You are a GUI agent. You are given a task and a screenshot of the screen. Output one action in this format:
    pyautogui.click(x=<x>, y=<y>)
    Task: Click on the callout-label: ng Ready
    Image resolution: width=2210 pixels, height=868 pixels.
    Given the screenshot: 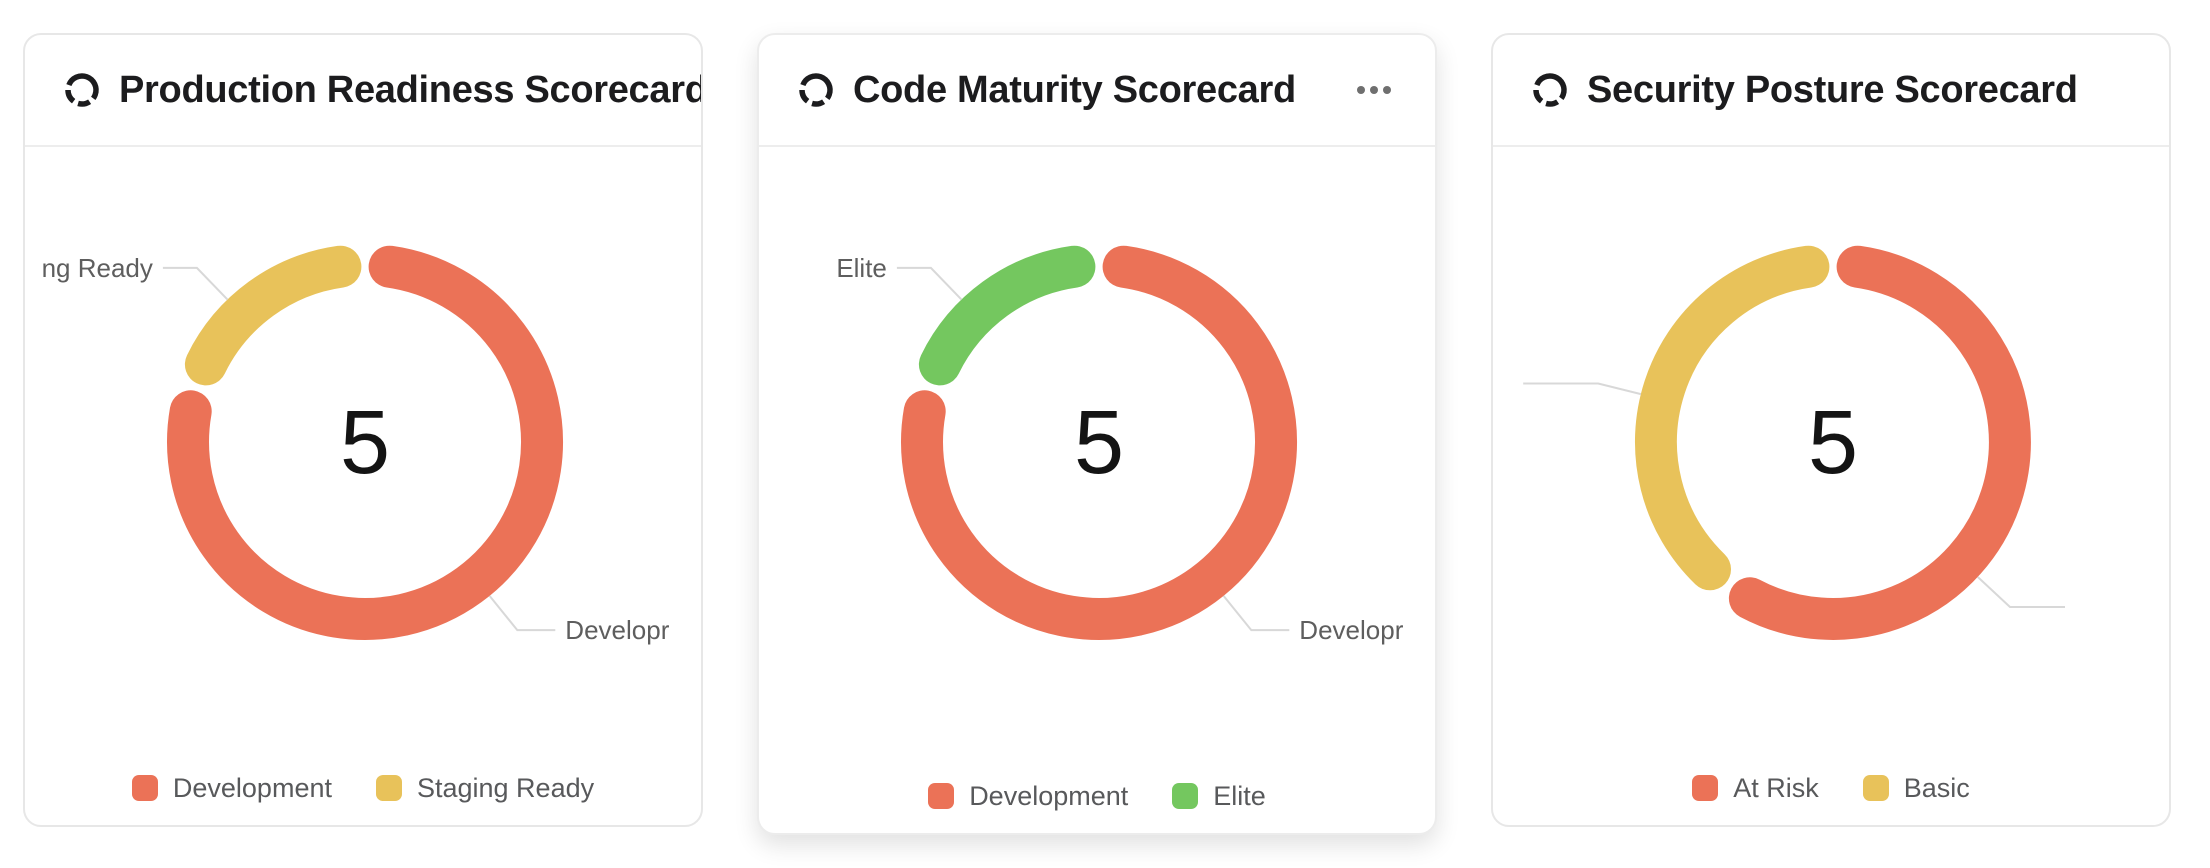 What is the action you would take?
    pyautogui.click(x=97, y=268)
    